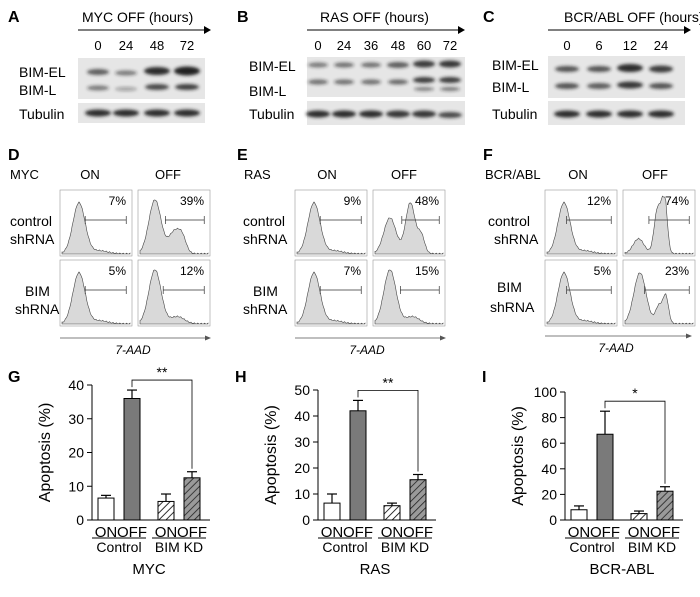 The height and width of the screenshot is (597, 700). What do you see at coordinates (514, 114) in the screenshot?
I see `blot-c-label: Tubulin` at bounding box center [514, 114].